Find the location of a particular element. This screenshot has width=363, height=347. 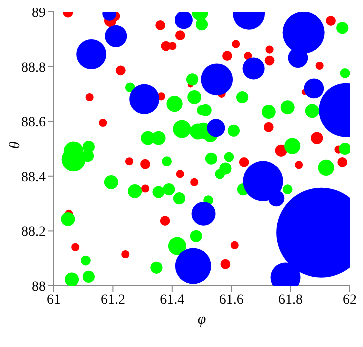

y-tick-label: 88.2 is located at coordinates (34, 232).